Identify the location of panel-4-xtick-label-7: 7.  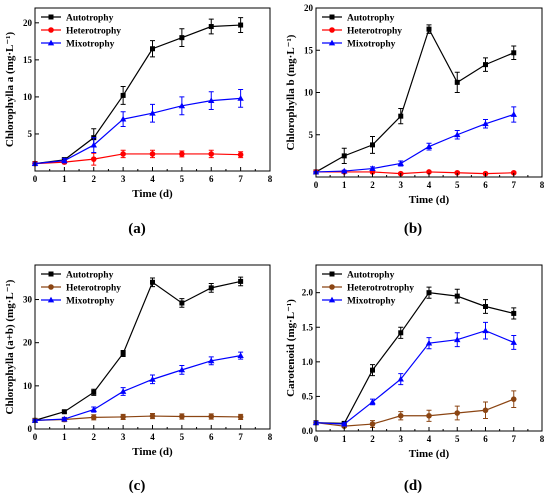
(514, 439).